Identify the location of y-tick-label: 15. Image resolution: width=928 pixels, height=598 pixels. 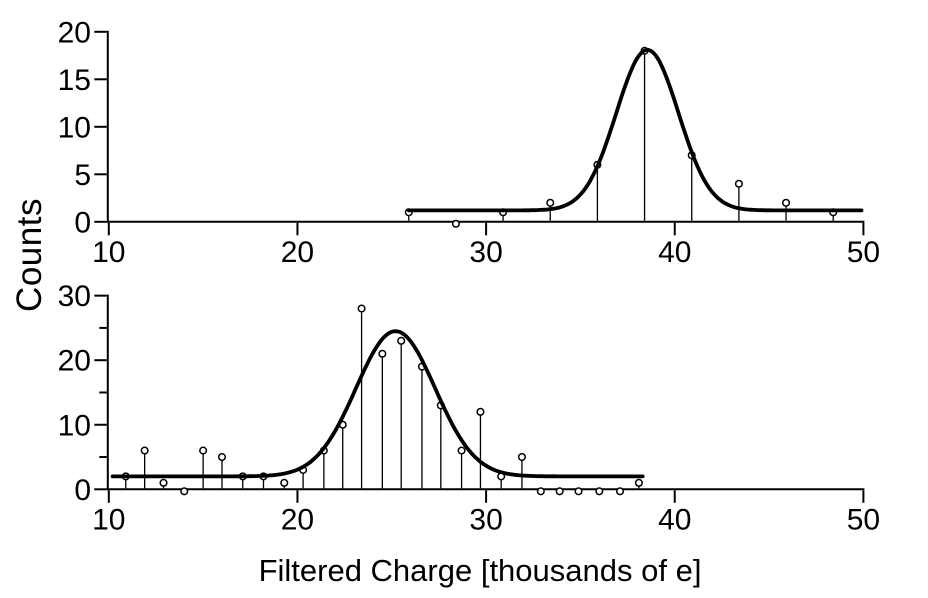
(74, 80).